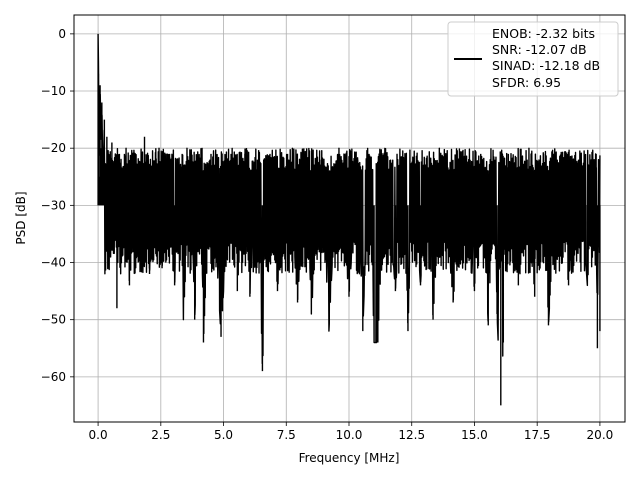 The height and width of the screenshot is (480, 640). What do you see at coordinates (349, 458) in the screenshot?
I see `x-axis-label: Frequency [MHz]` at bounding box center [349, 458].